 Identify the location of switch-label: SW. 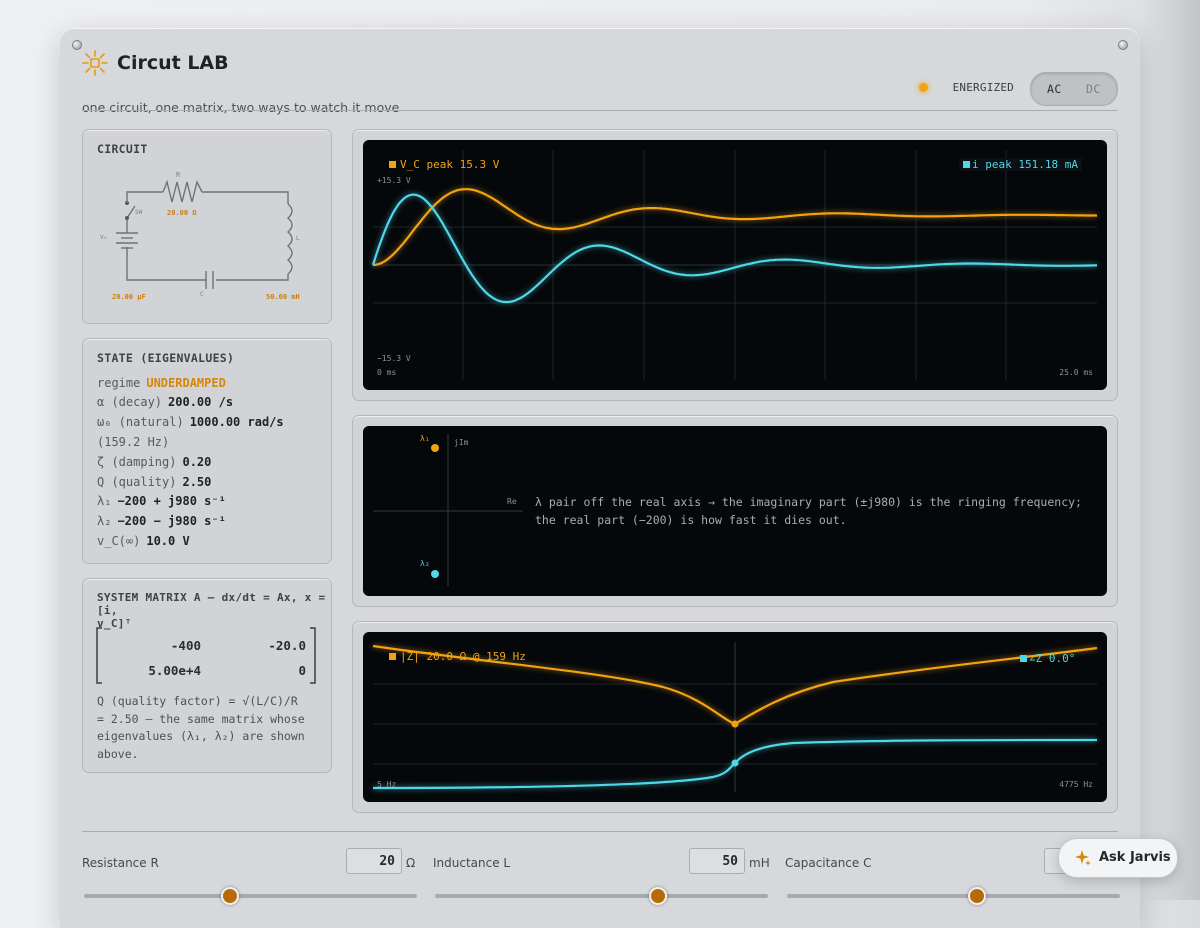
(139, 212).